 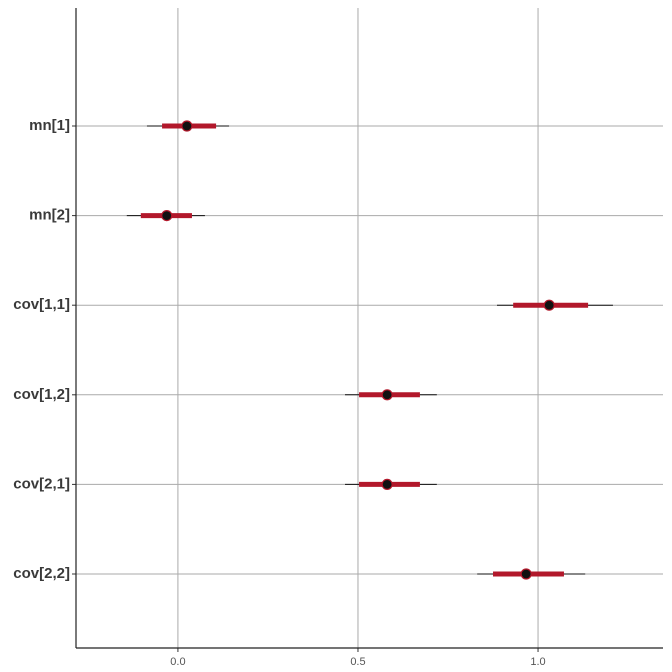 What do you see at coordinates (49, 215) in the screenshot?
I see `y-tick-label: mn[2]` at bounding box center [49, 215].